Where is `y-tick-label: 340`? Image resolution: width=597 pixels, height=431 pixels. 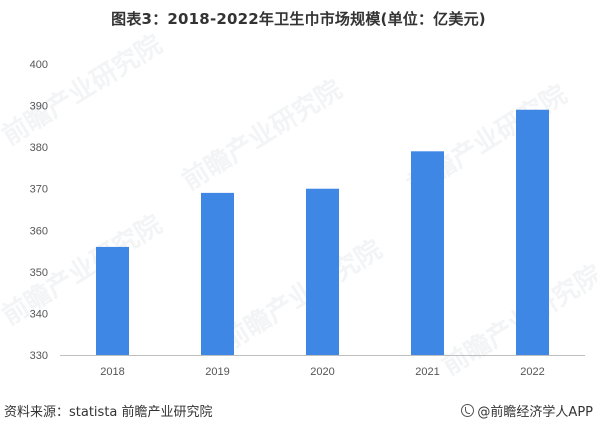
y-tick-label: 340 is located at coordinates (39, 314).